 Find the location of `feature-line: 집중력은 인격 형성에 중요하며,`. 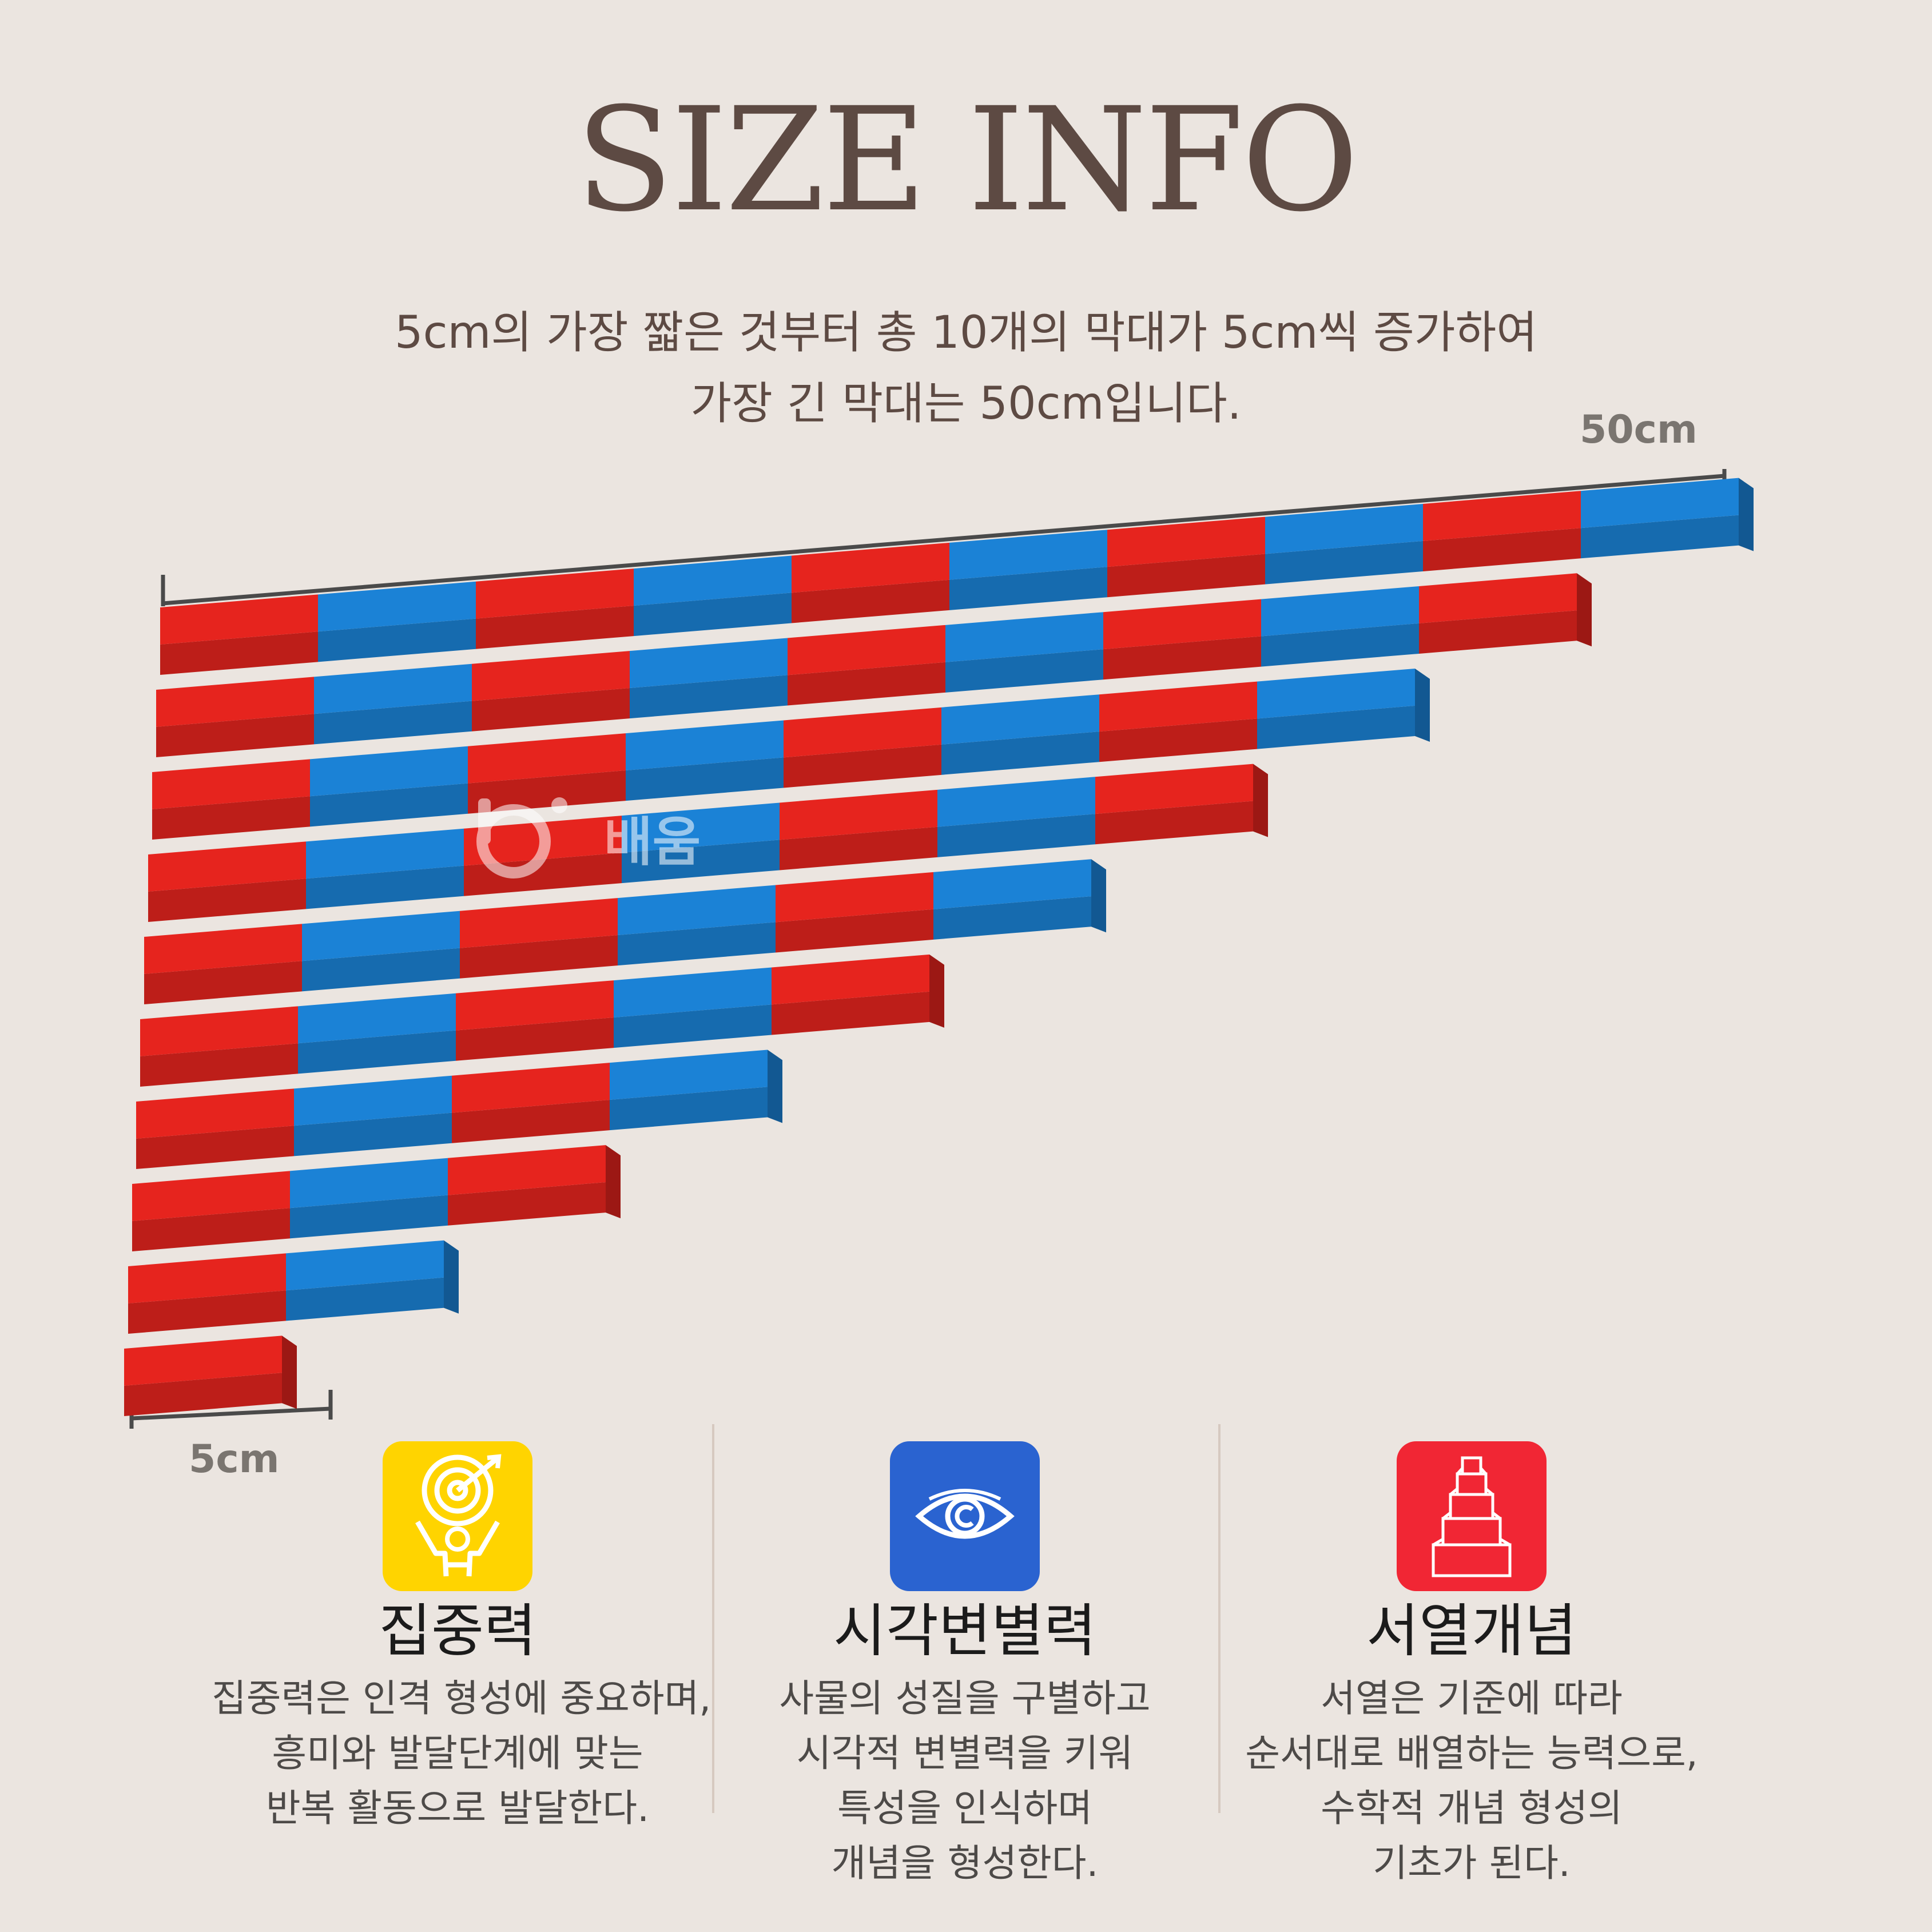

feature-line: 집중력은 인격 형성에 중요하며, is located at coordinates (461, 1698).